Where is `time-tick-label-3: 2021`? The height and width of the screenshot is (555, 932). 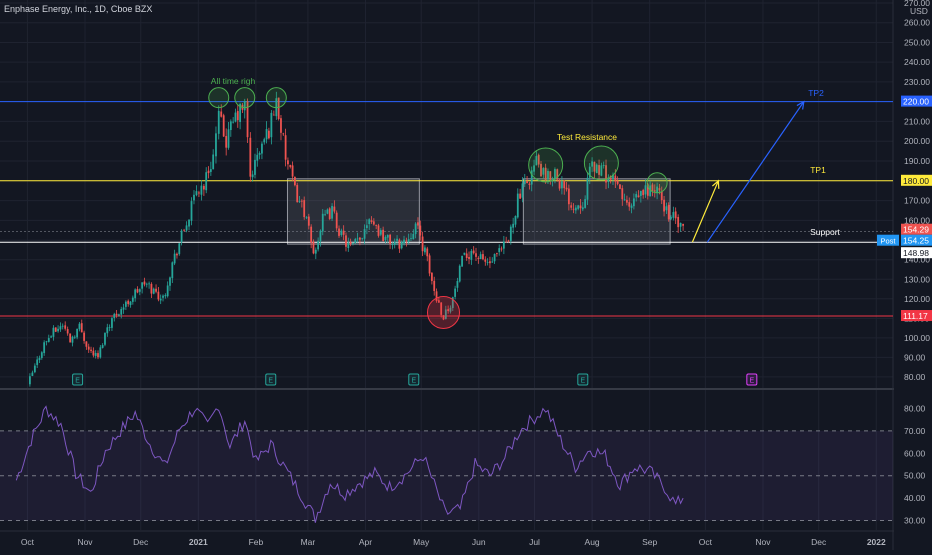
time-tick-label-3: 2021 is located at coordinates (198, 542).